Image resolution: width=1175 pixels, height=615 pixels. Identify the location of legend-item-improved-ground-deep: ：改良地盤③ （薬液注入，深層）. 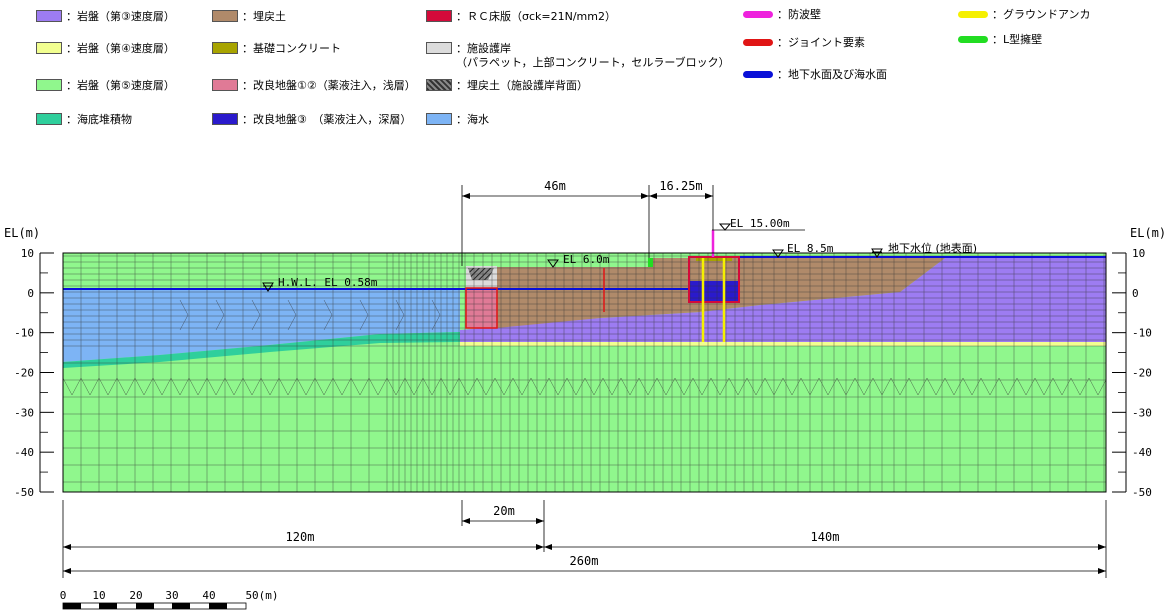
(311, 120).